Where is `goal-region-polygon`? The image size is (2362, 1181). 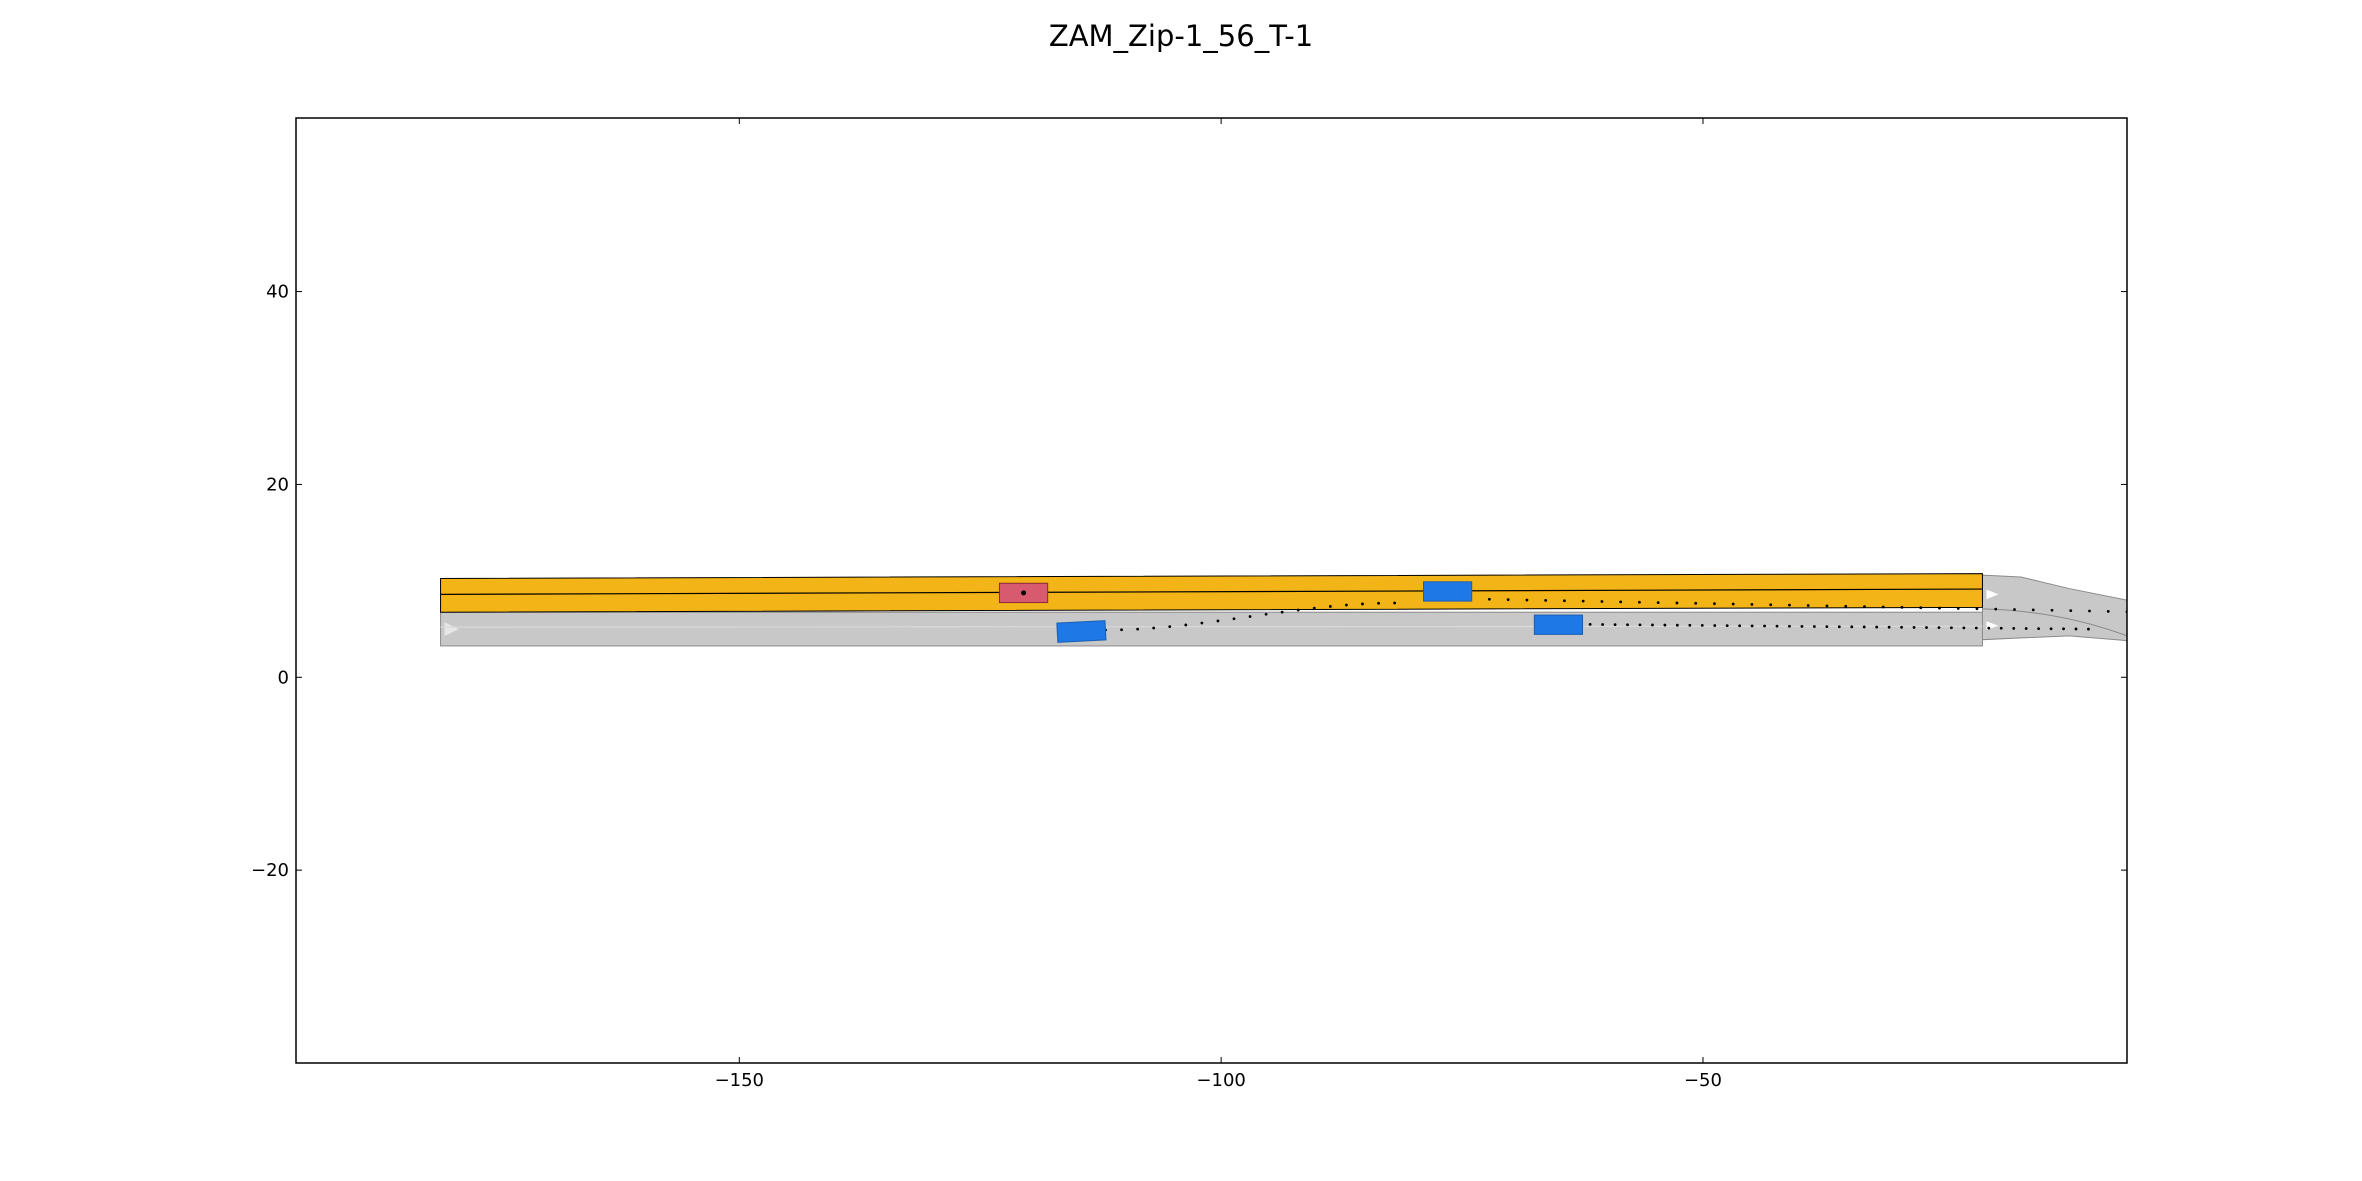
goal-region-polygon is located at coordinates (1211, 593).